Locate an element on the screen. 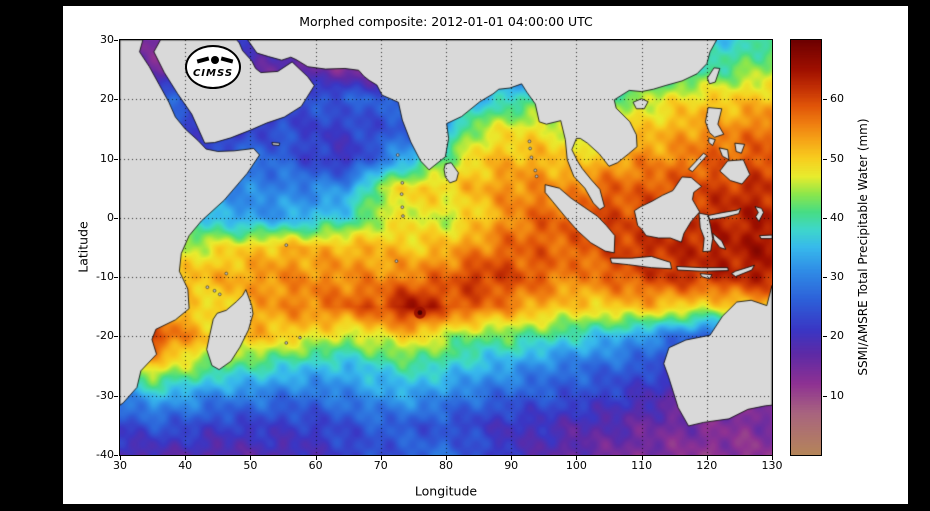  y-tick-label: 0 is located at coordinates (110, 217).